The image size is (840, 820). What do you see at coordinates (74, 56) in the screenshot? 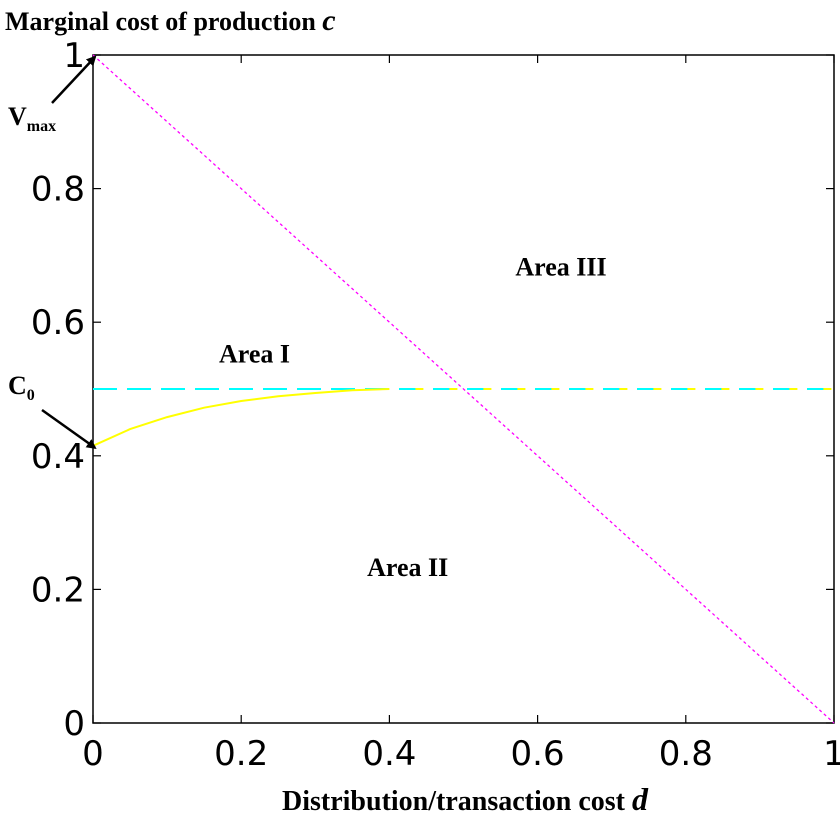
I see `y-tick-label: 1` at bounding box center [74, 56].